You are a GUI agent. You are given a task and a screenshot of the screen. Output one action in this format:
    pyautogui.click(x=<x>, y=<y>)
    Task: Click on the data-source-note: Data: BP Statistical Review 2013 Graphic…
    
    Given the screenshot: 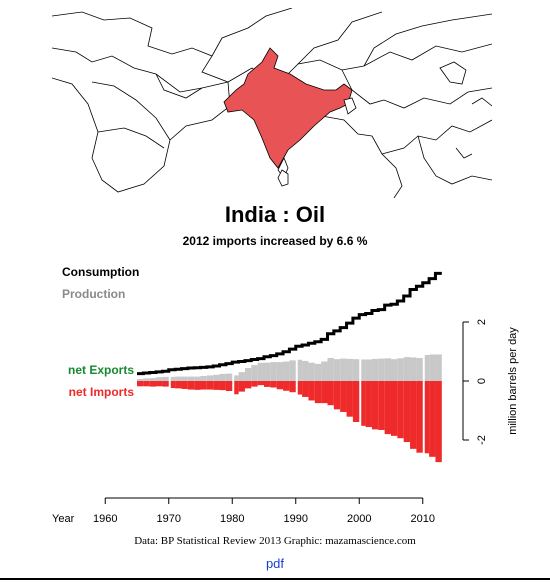 What is the action you would take?
    pyautogui.click(x=275, y=541)
    